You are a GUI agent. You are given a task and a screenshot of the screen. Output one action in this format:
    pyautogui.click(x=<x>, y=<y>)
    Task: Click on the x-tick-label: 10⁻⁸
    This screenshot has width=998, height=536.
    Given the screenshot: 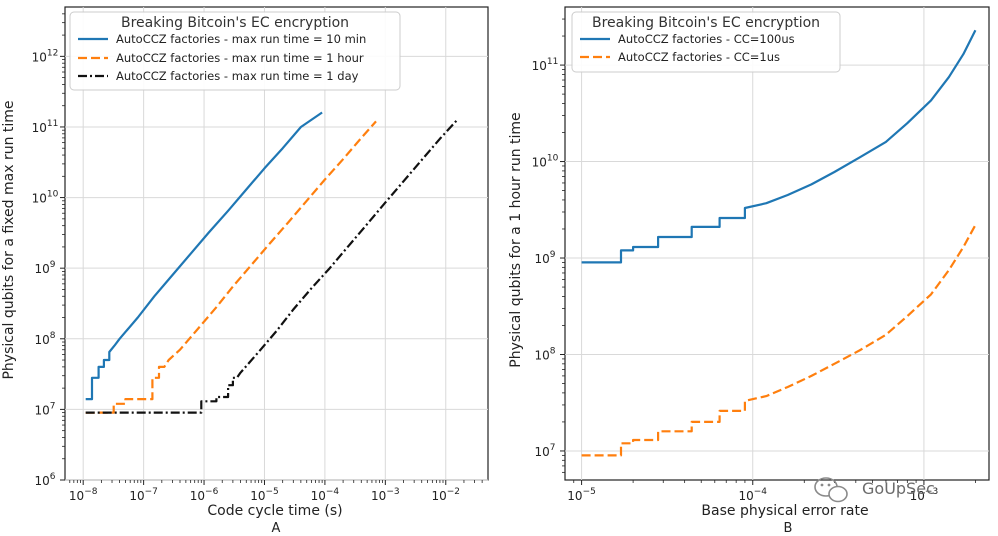 What is the action you would take?
    pyautogui.click(x=83, y=495)
    